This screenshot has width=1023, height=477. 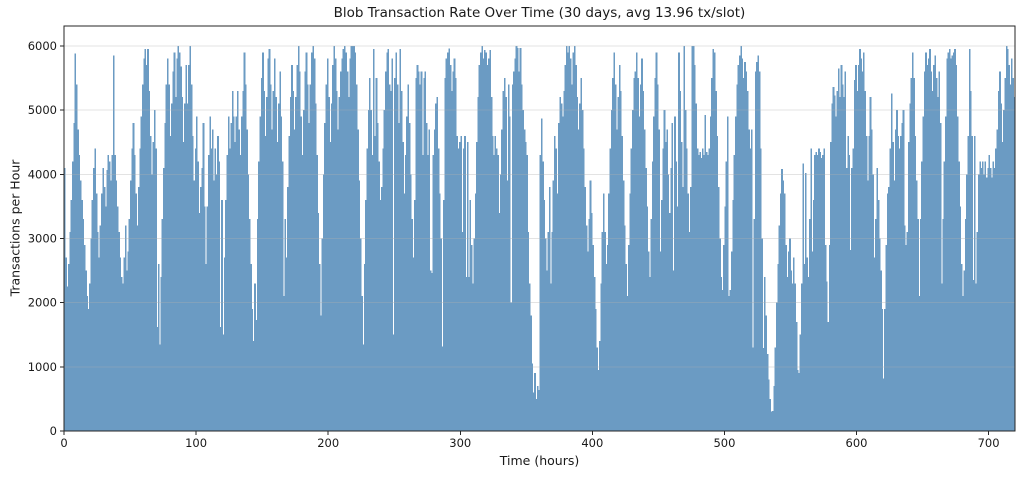 I want to click on y-tick-label: 2000, so click(x=42, y=303).